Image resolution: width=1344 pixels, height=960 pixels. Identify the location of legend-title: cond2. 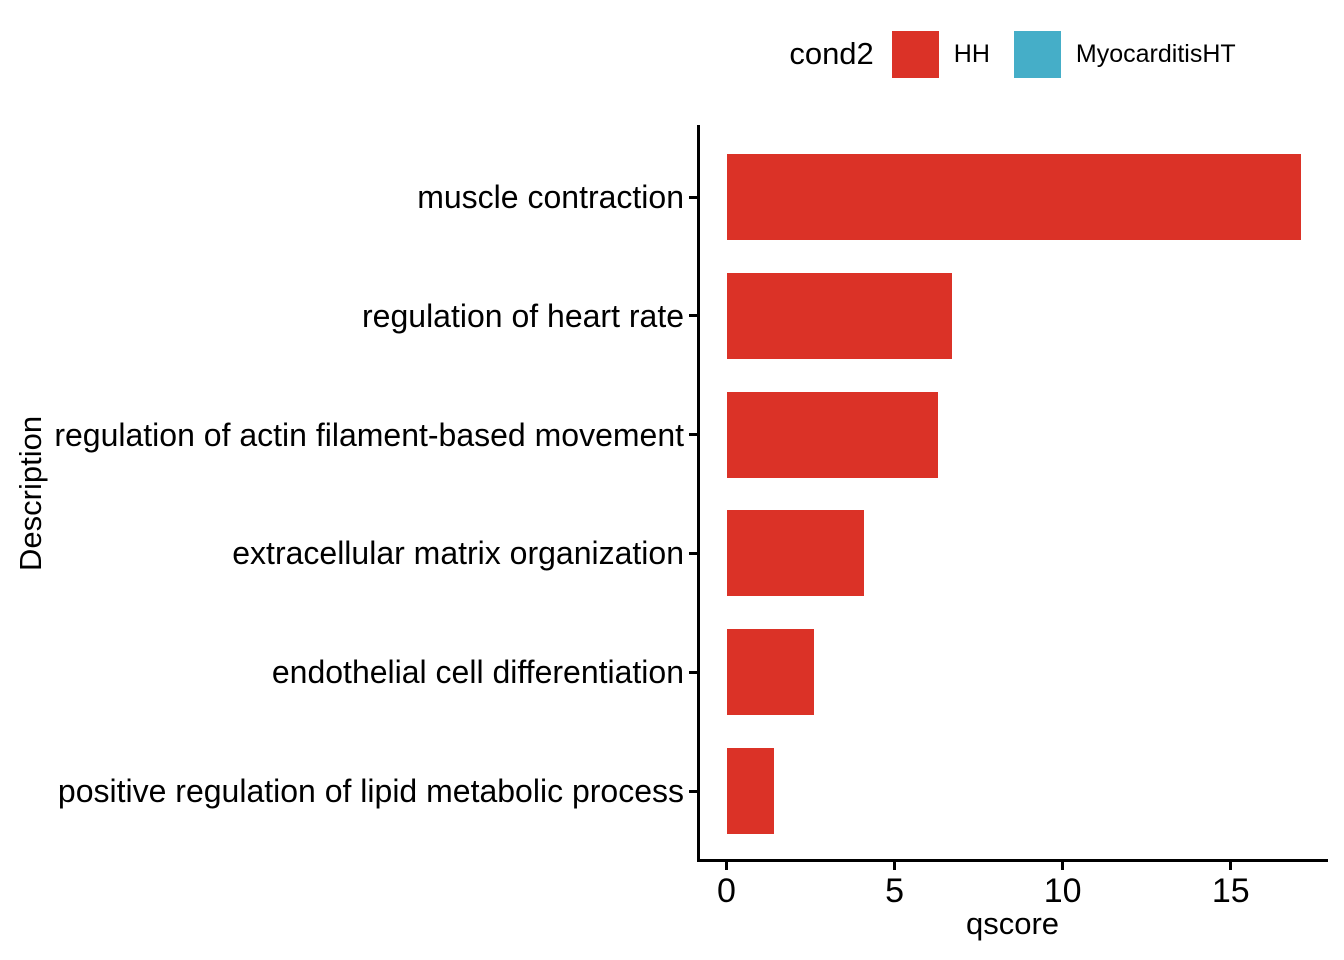
(831, 53).